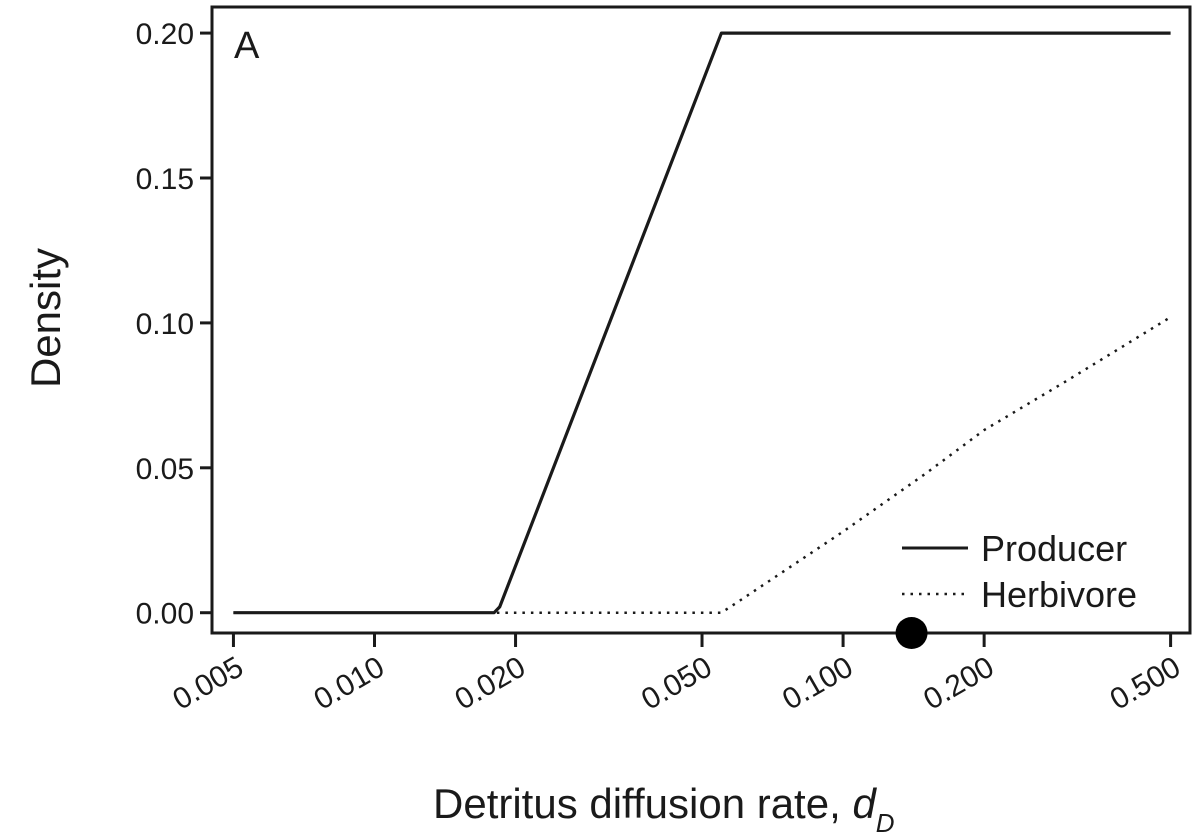 Image resolution: width=1199 pixels, height=839 pixels. What do you see at coordinates (349, 683) in the screenshot?
I see `x-tick-label: 0.010` at bounding box center [349, 683].